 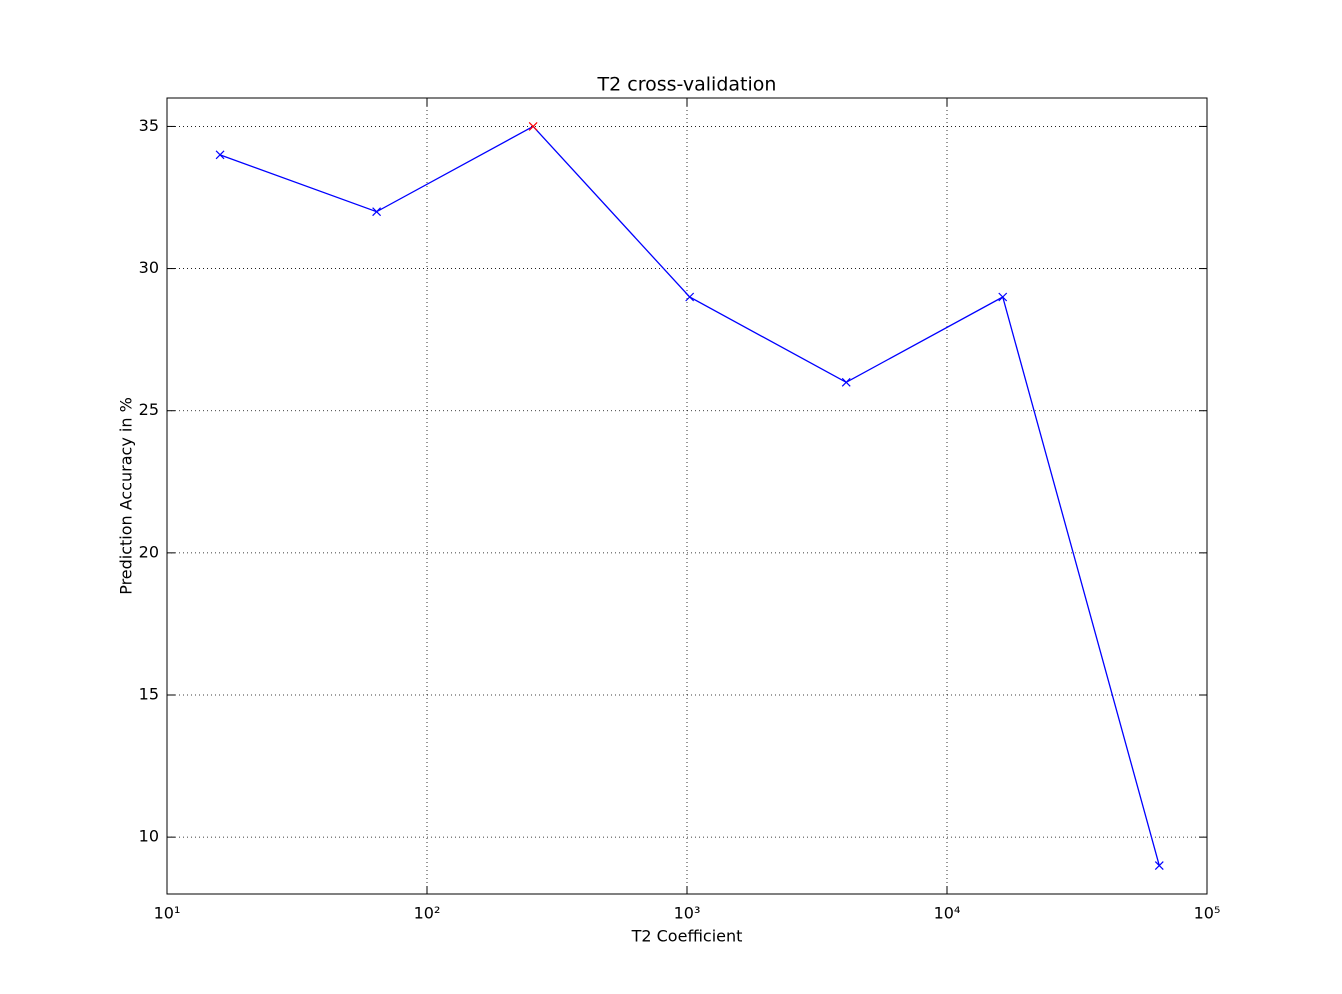 I want to click on y-tick-label: 10, so click(x=149, y=836).